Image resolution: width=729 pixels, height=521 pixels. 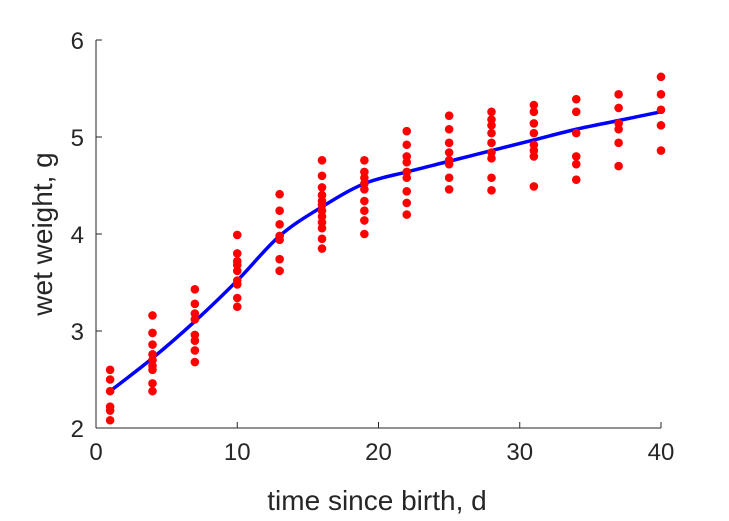 I want to click on y-tick-label: 6, so click(x=77, y=41).